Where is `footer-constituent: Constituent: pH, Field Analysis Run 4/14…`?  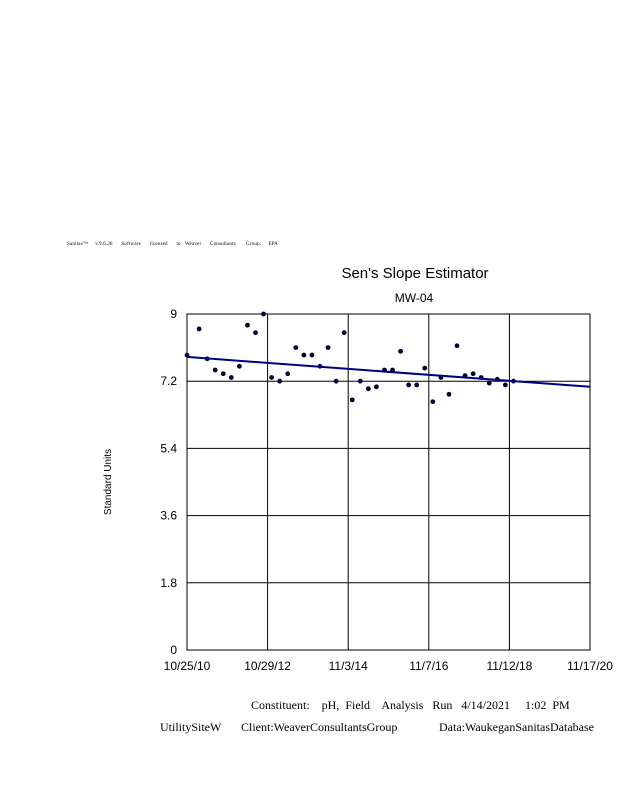 footer-constituent: Constituent: pH, Field Analysis Run 4/14… is located at coordinates (410, 705).